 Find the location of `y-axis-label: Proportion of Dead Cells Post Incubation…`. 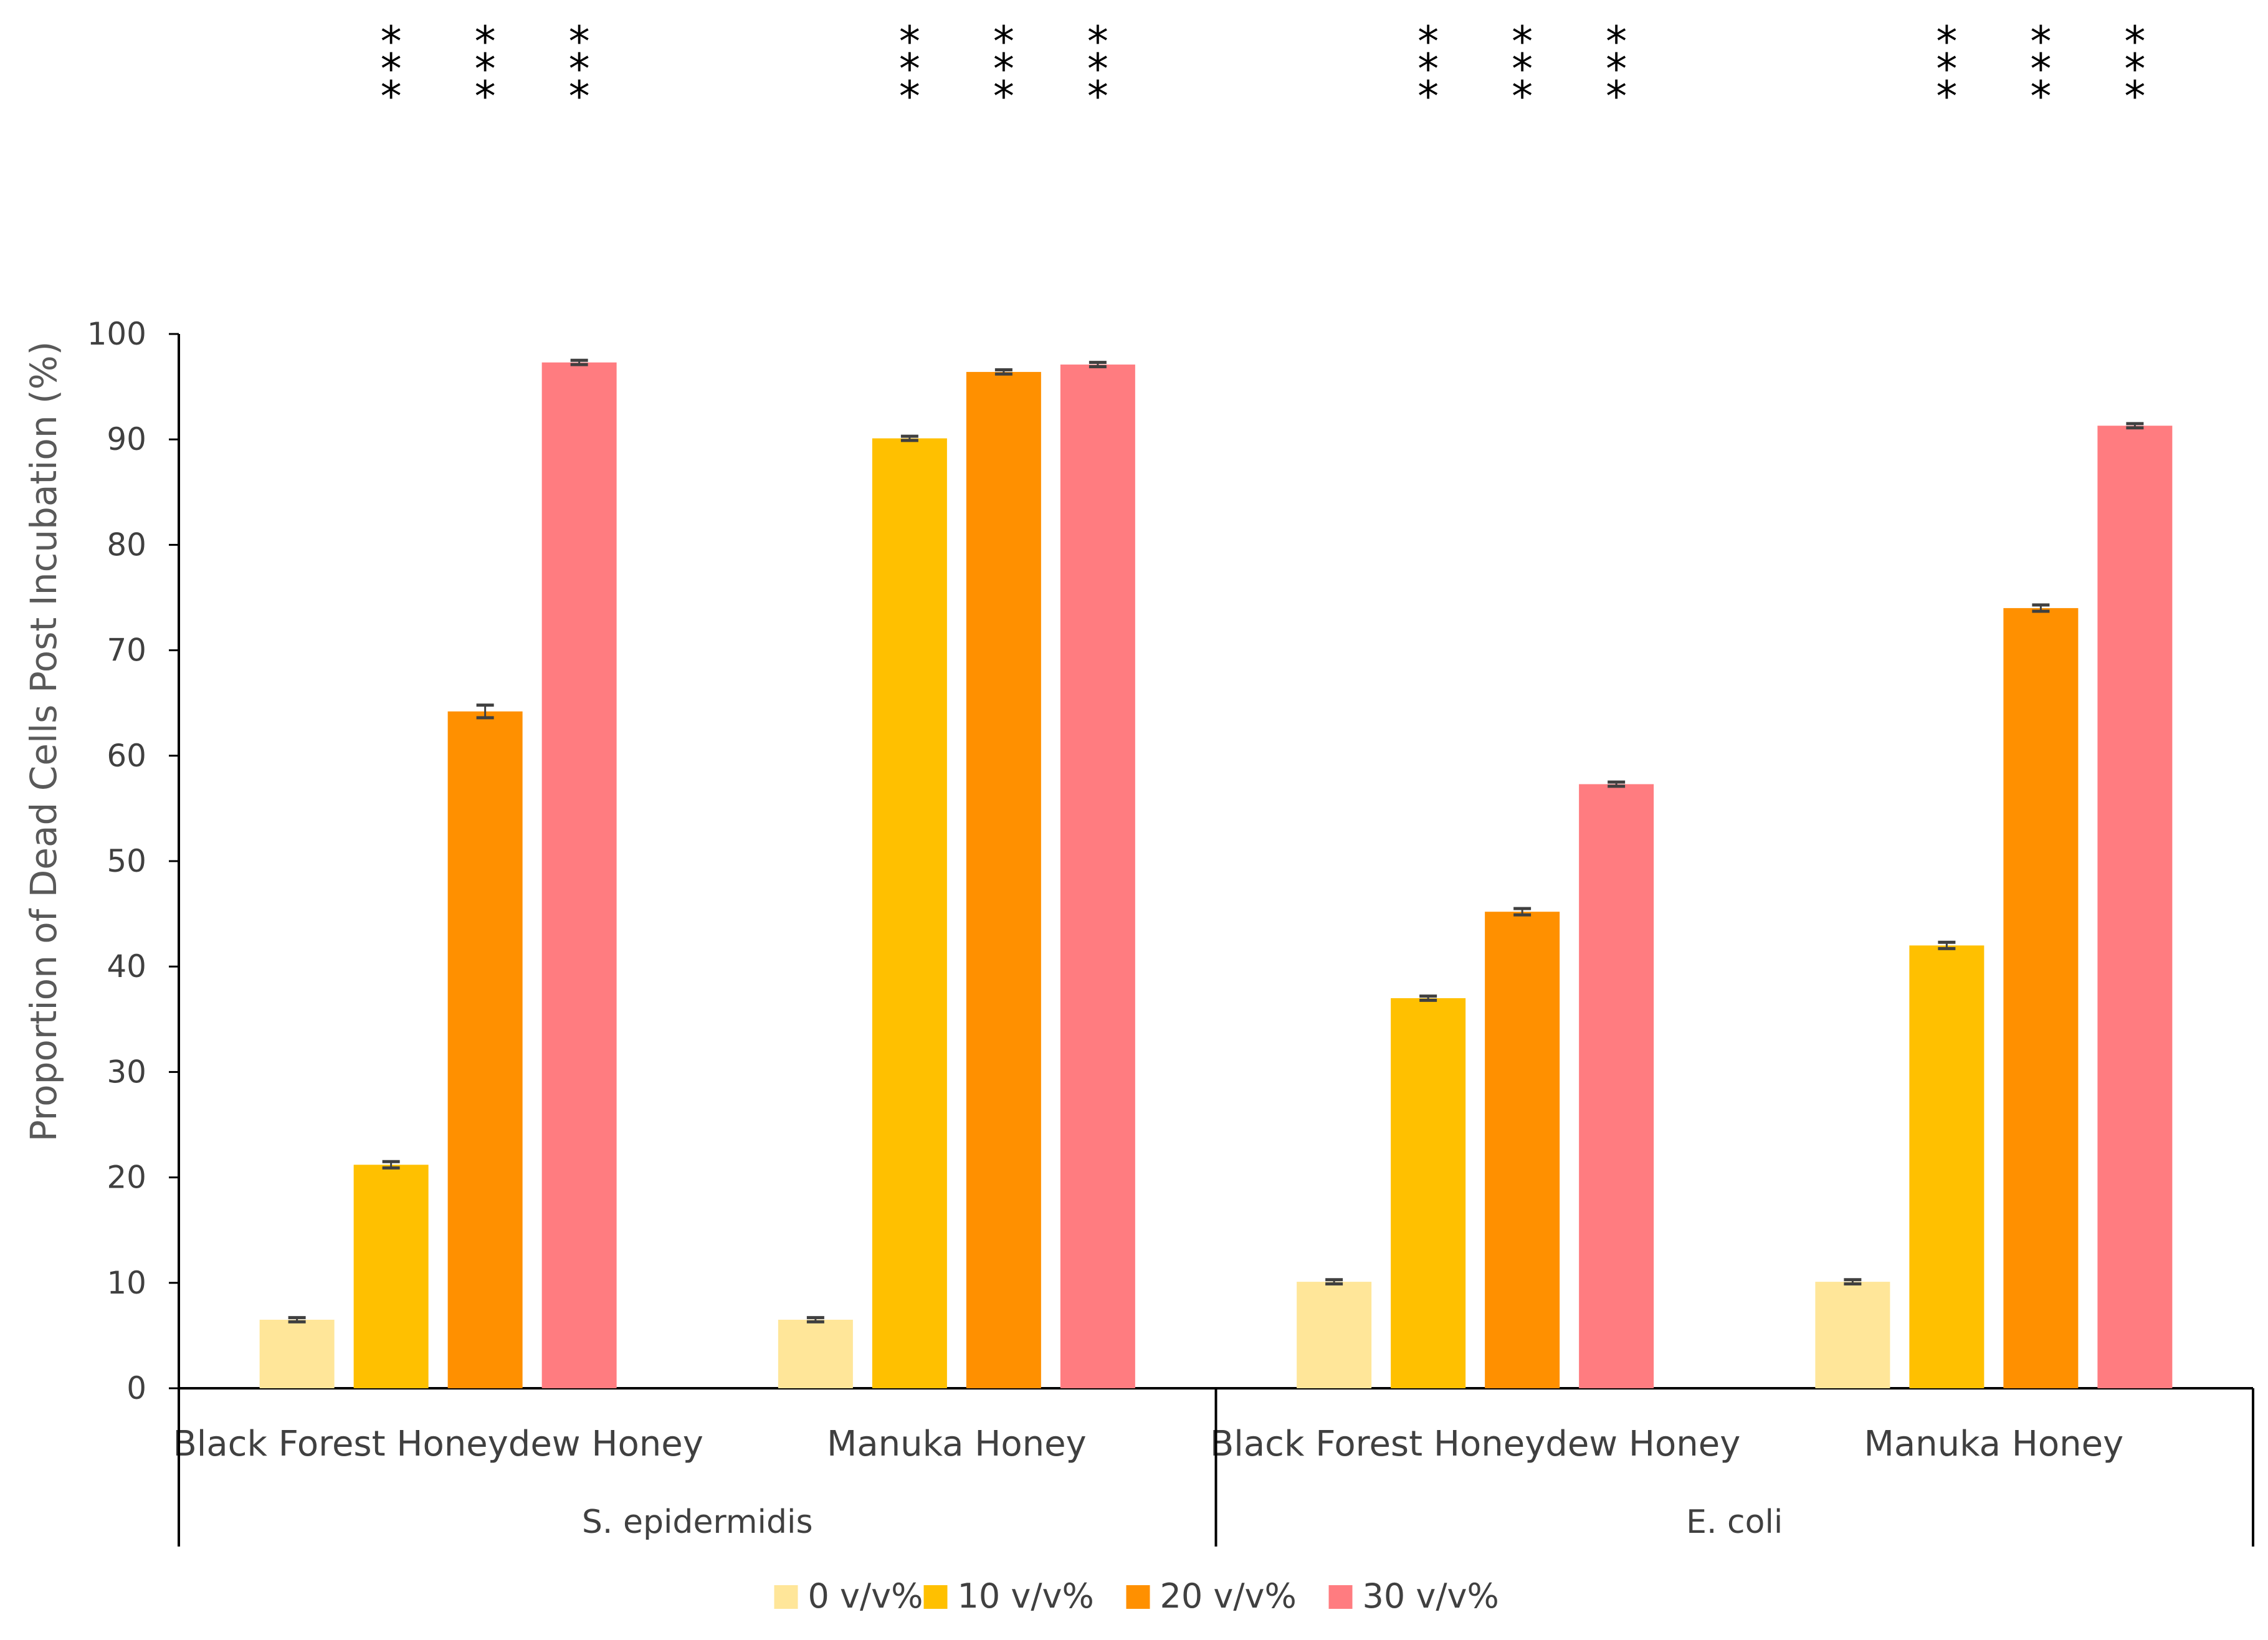

y-axis-label: Proportion of Dead Cells Post Incubation… is located at coordinates (43, 741).